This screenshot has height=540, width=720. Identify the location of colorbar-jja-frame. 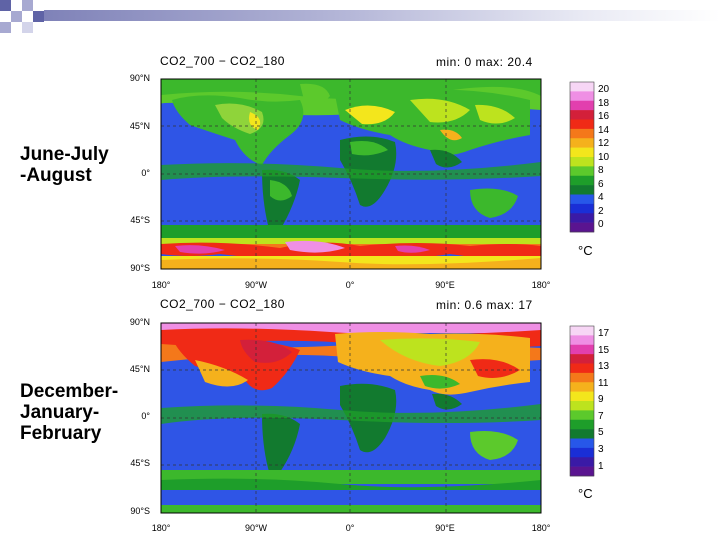
(582, 157).